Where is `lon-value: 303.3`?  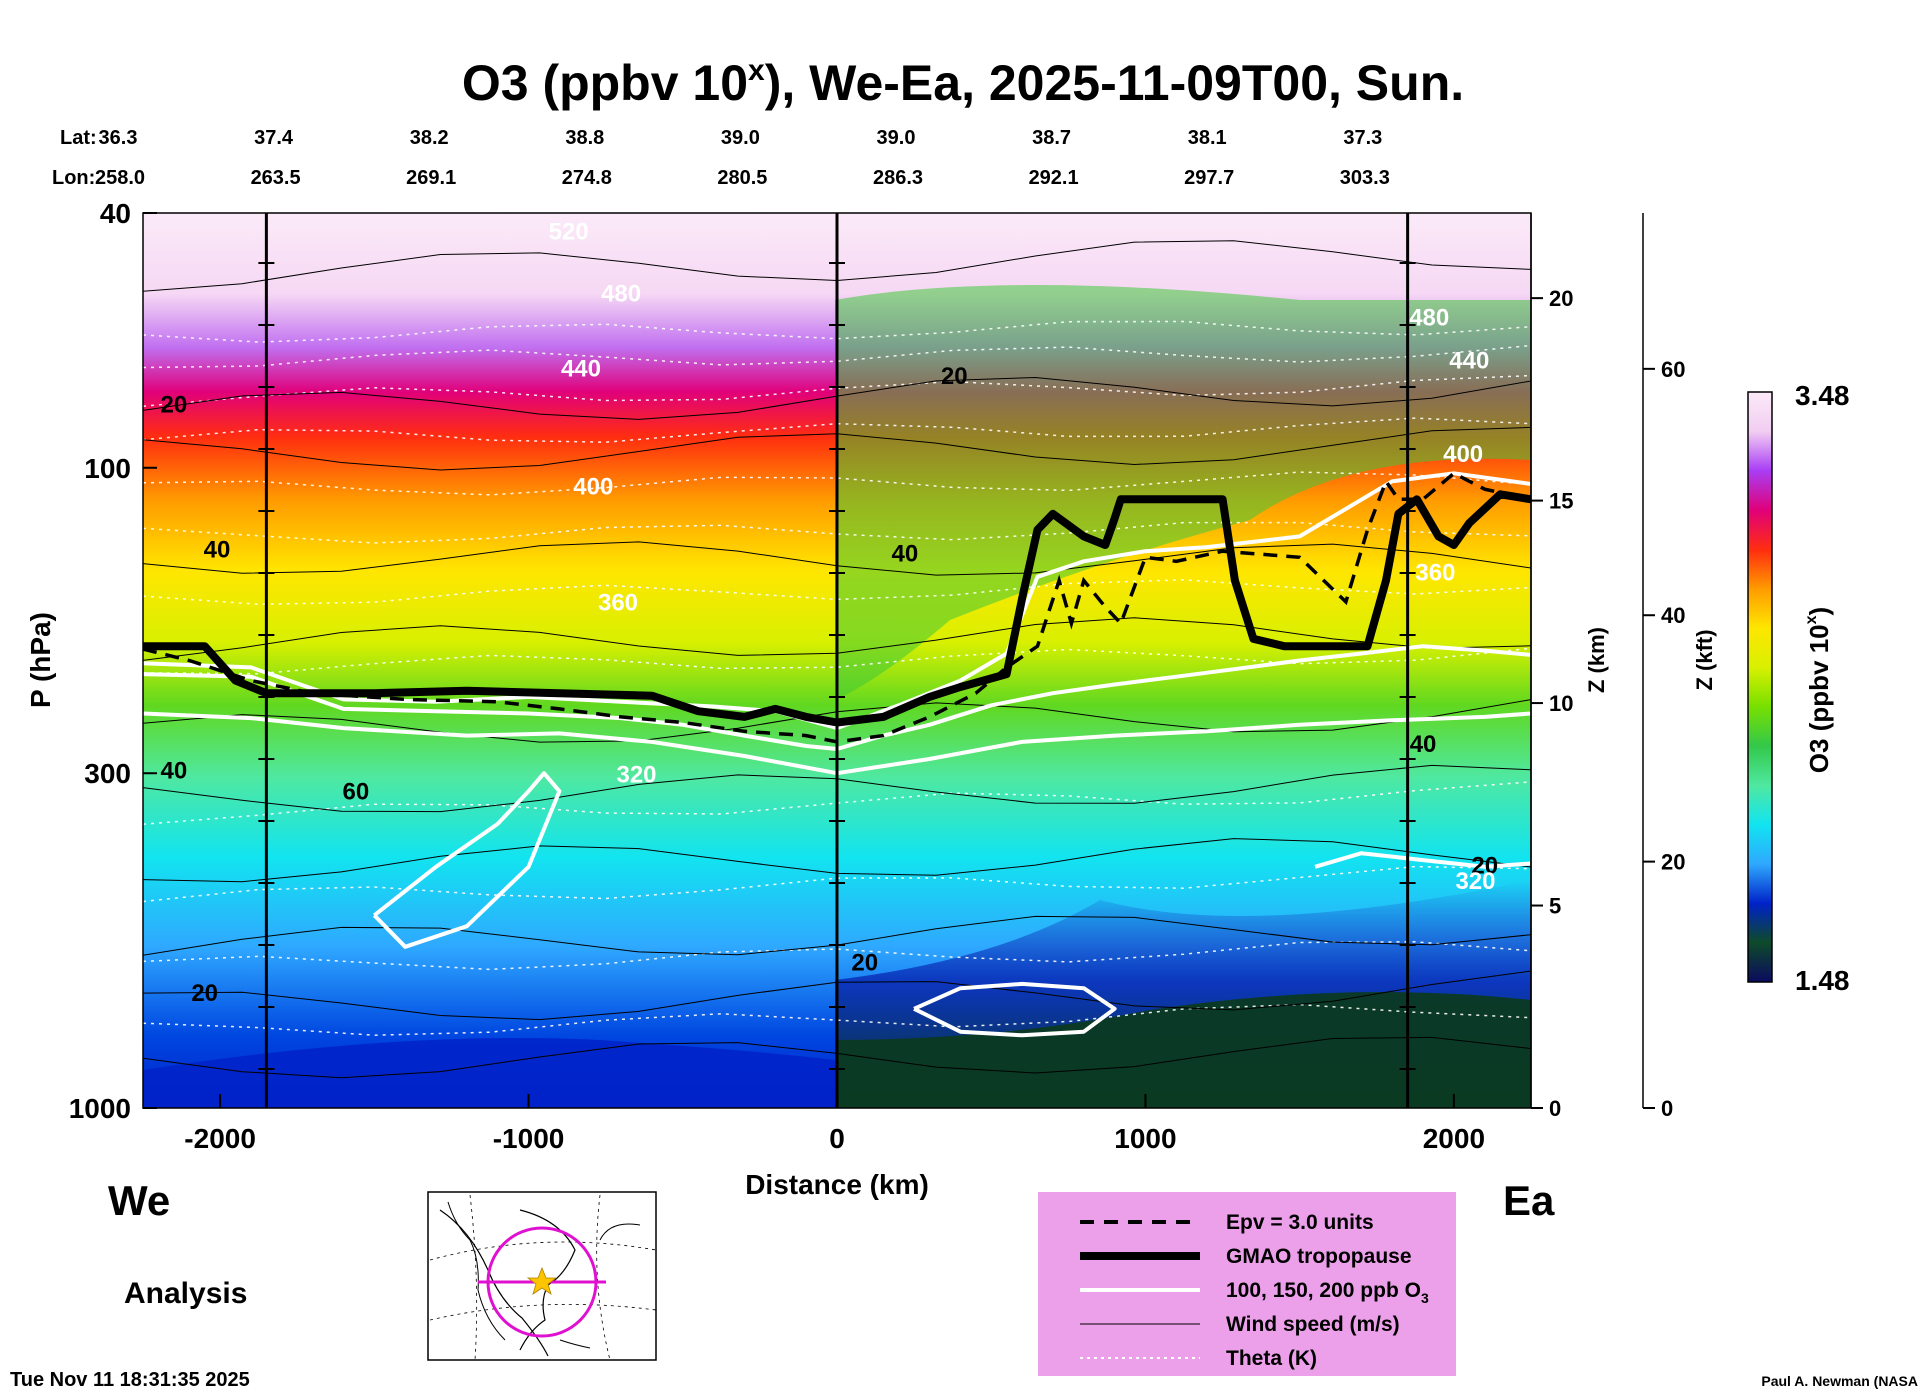 lon-value: 303.3 is located at coordinates (1365, 178).